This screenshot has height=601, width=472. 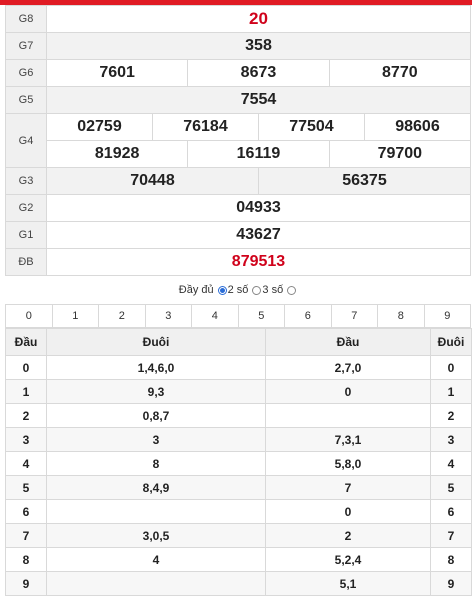 What do you see at coordinates (196, 290) in the screenshot?
I see `mode-full-label: Đầy đủ` at bounding box center [196, 290].